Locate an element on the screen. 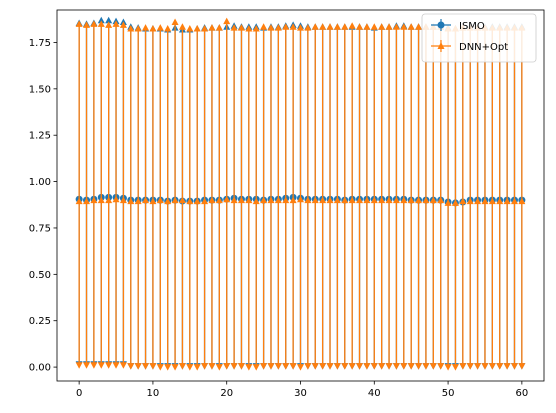 This screenshot has width=556, height=413. legend-entry-dnn-opt: DNN+Opt is located at coordinates (469, 46).